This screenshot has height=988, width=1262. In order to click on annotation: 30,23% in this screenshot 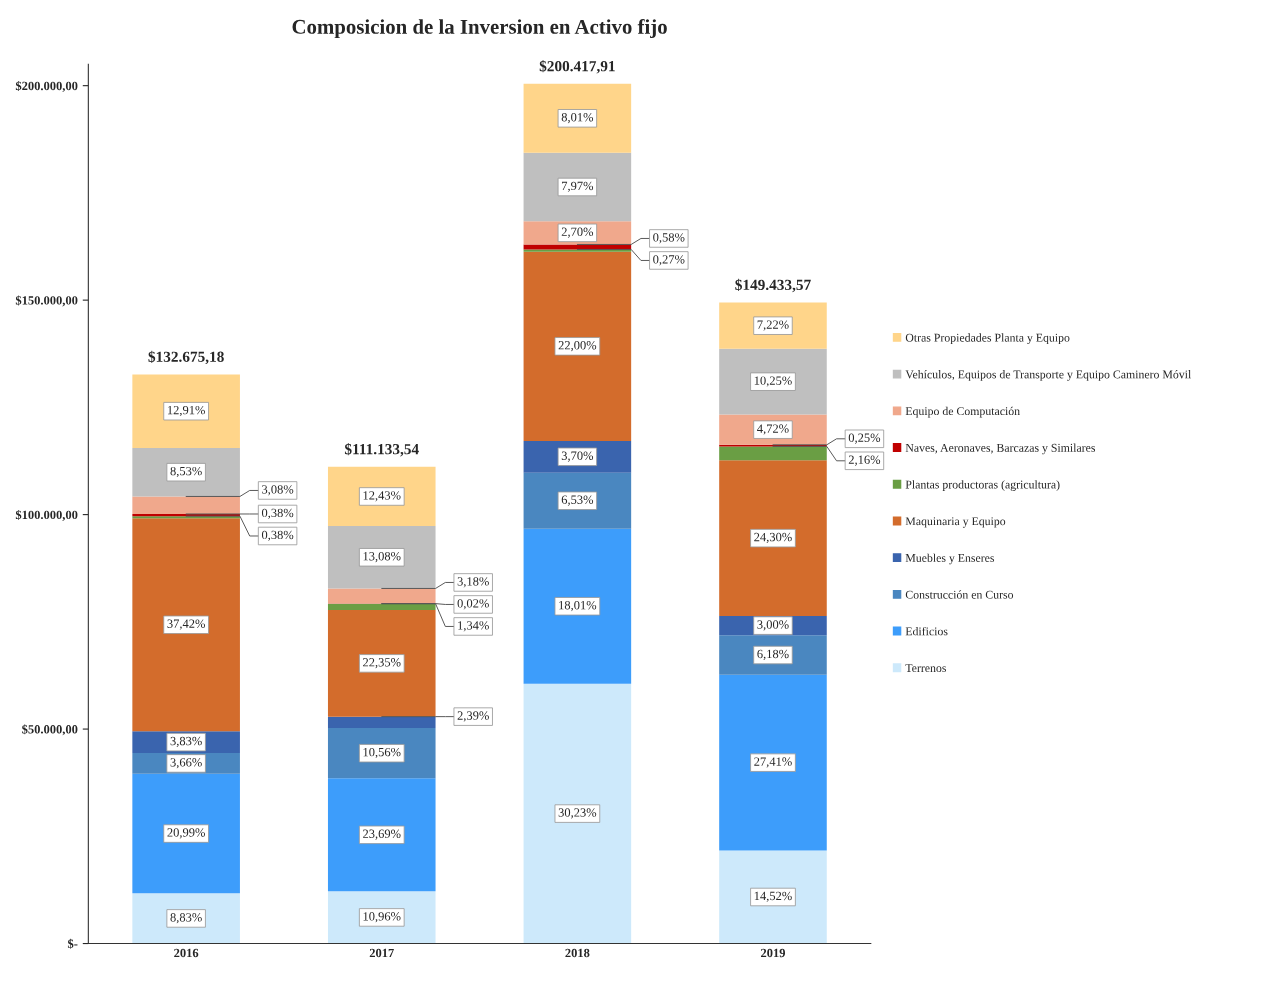, I will do `click(577, 813)`.